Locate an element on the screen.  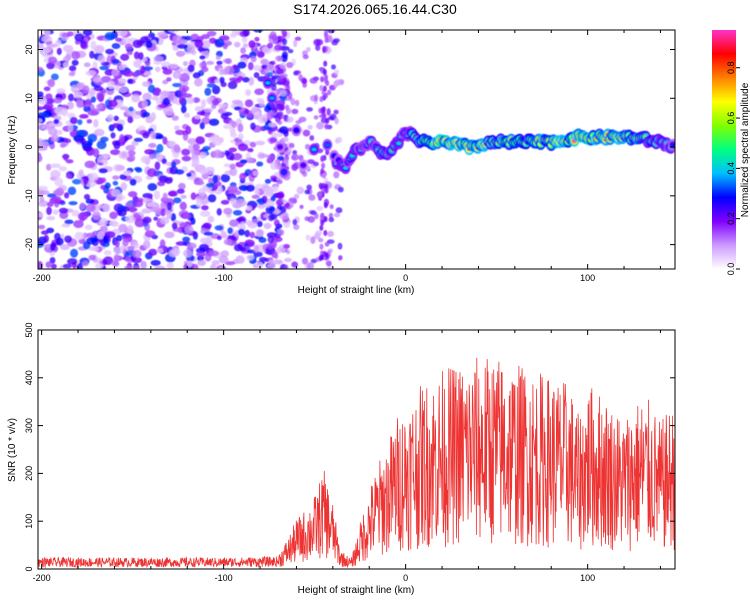
colorbar-ticks: 0.0 0.2 0.4 0.6 0.8 is located at coordinates (733, 168).